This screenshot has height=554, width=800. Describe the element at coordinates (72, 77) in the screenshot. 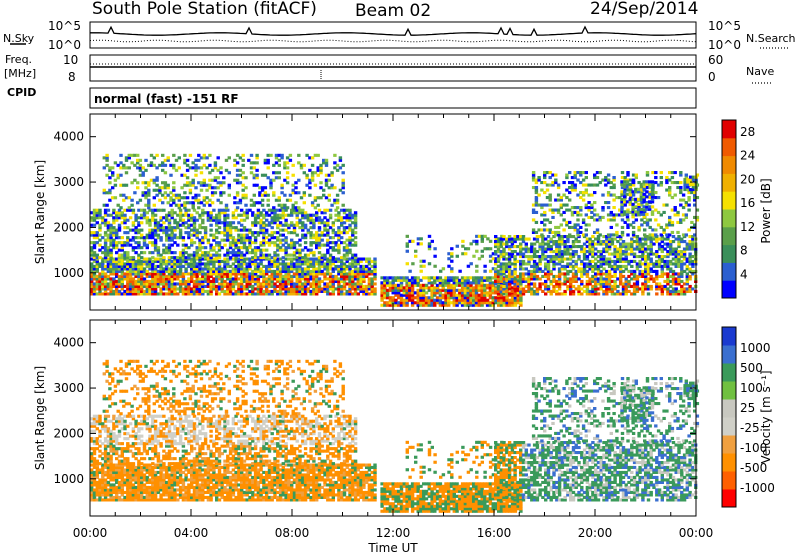

I see `freq-tick-bottom: 8` at that location.